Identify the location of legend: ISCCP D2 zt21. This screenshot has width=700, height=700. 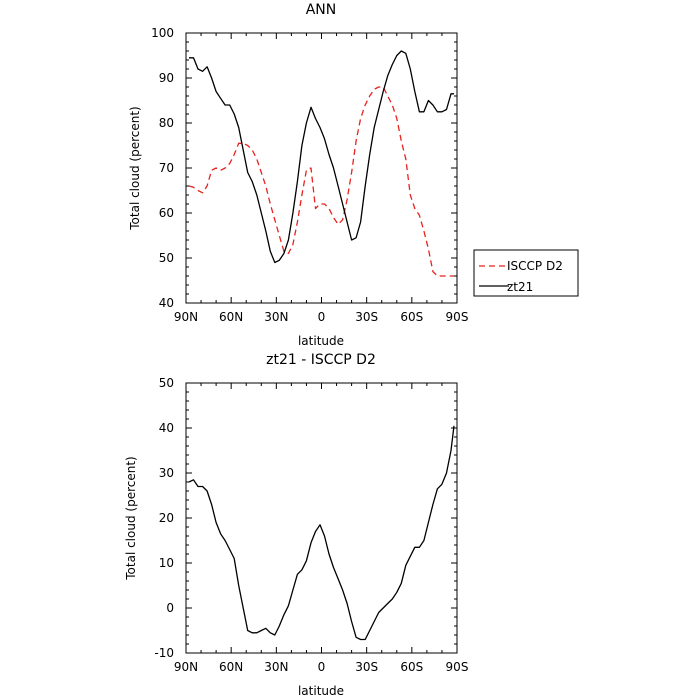
(526, 273).